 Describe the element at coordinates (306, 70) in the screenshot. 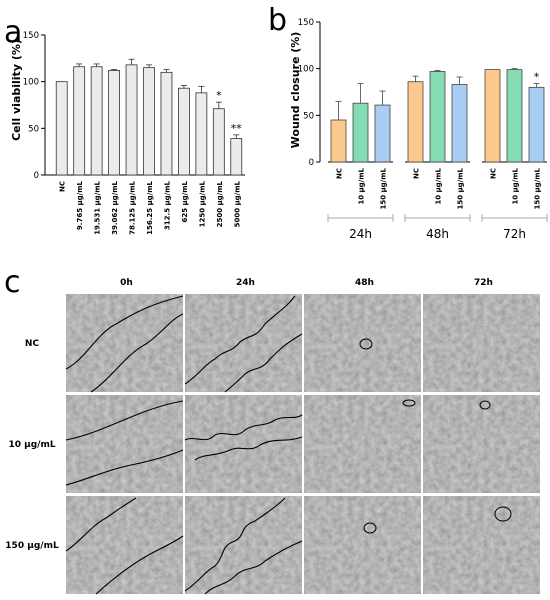

I see `y-tick-label-b: 100` at that location.